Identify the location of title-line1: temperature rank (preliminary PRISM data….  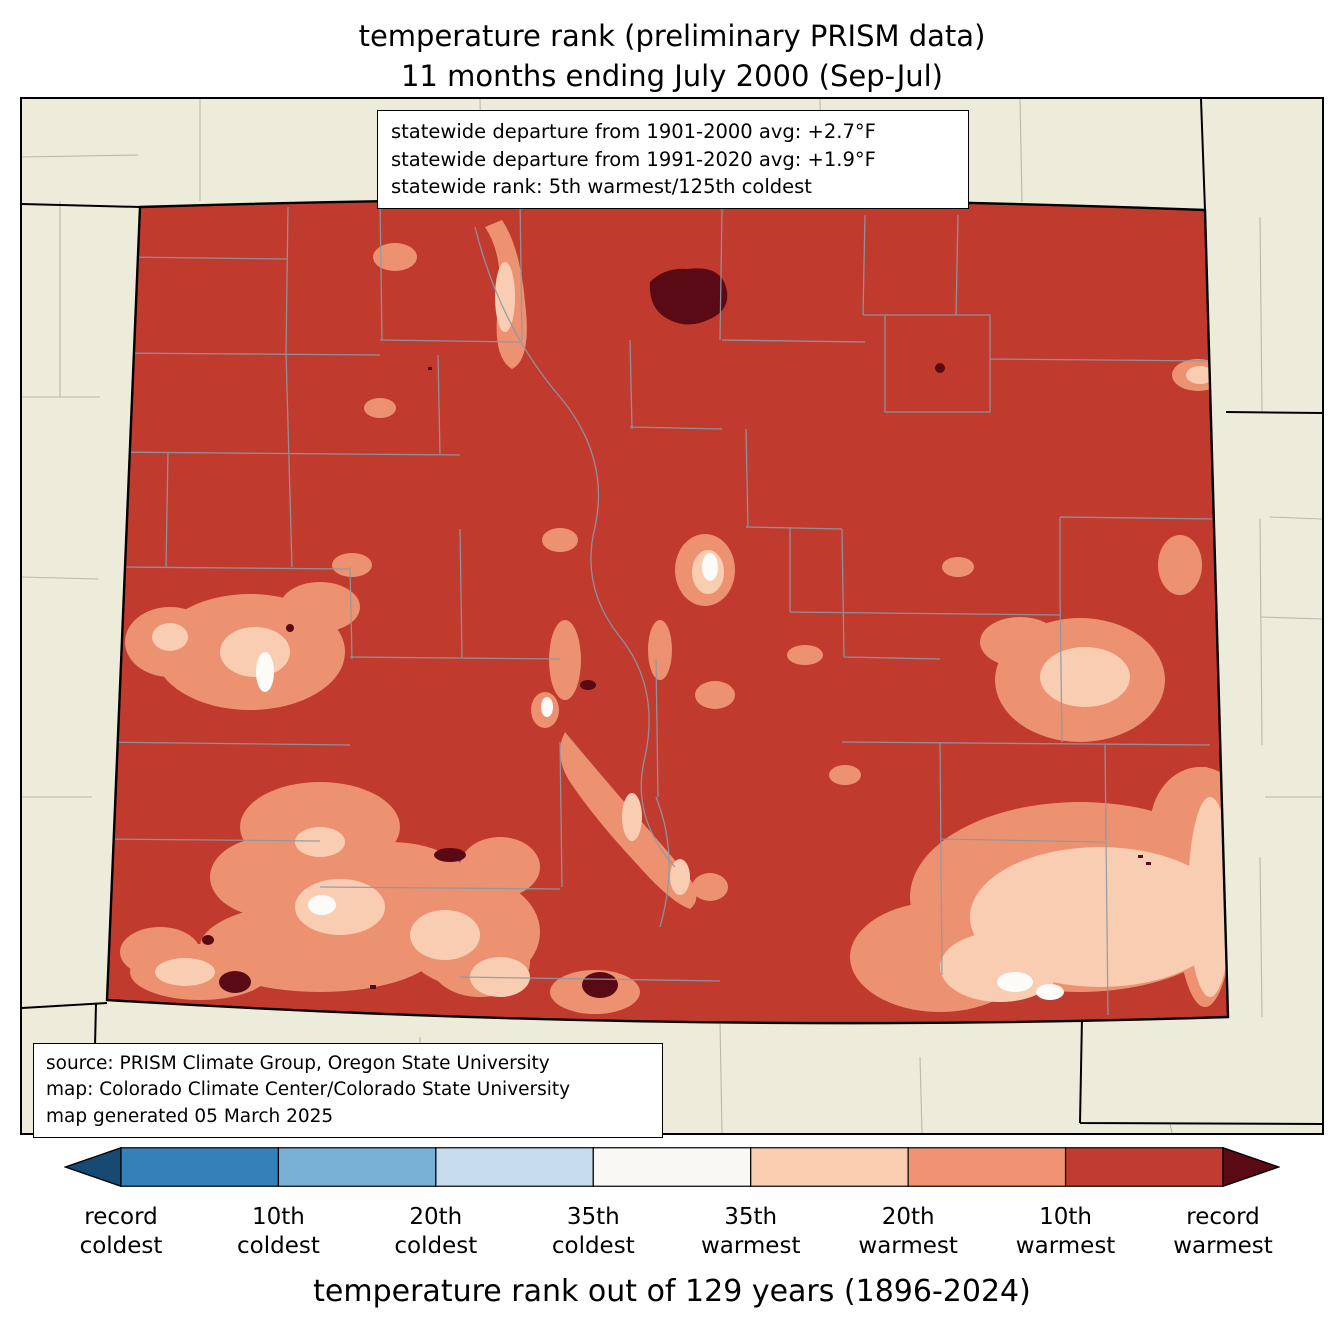
(672, 36).